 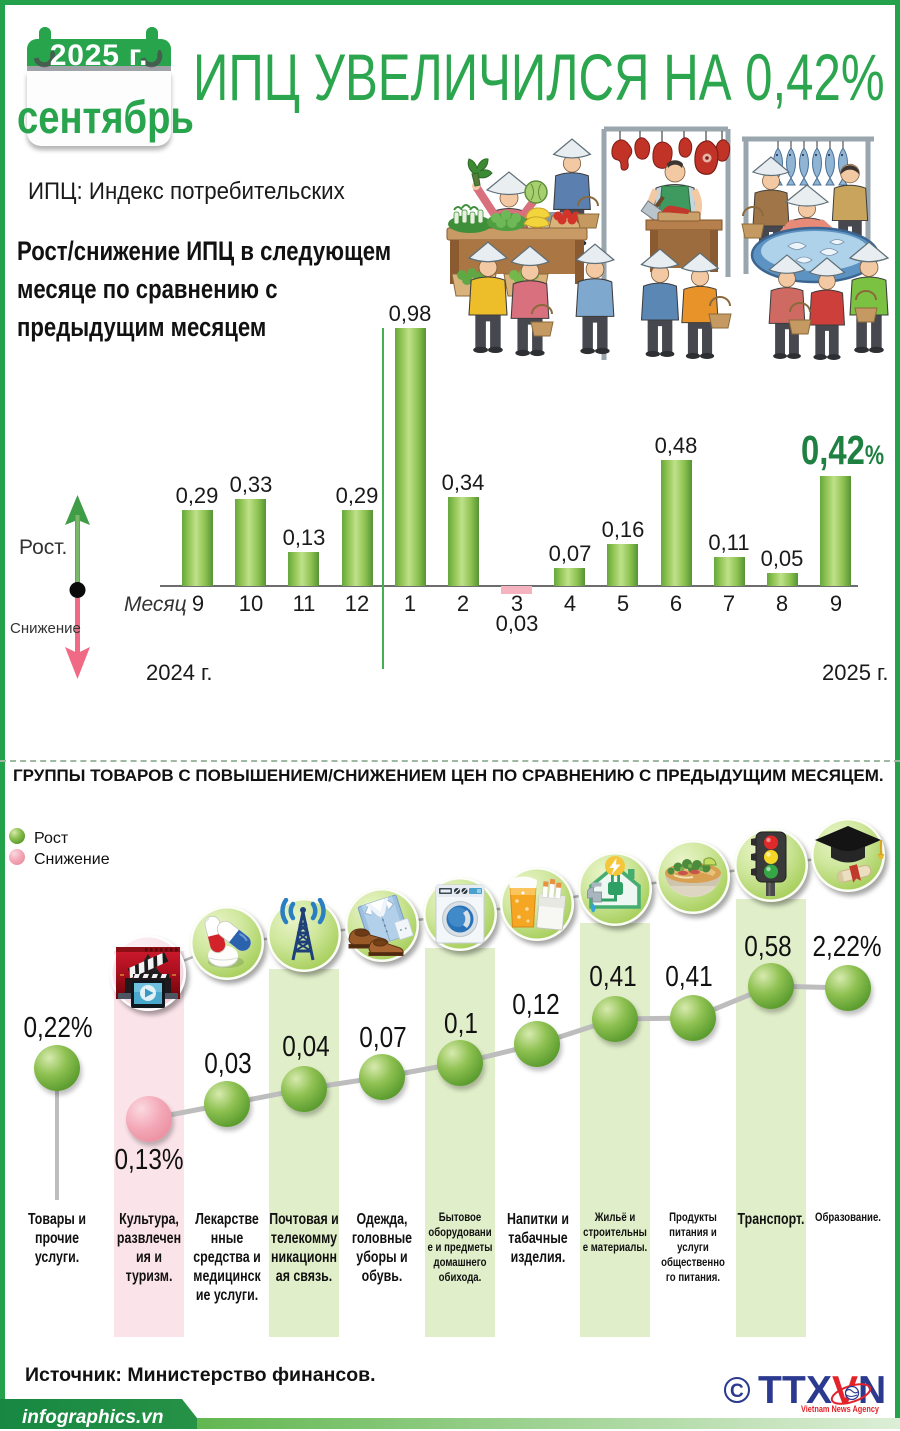 I want to click on svg-text: X, so click(x=819, y=1390).